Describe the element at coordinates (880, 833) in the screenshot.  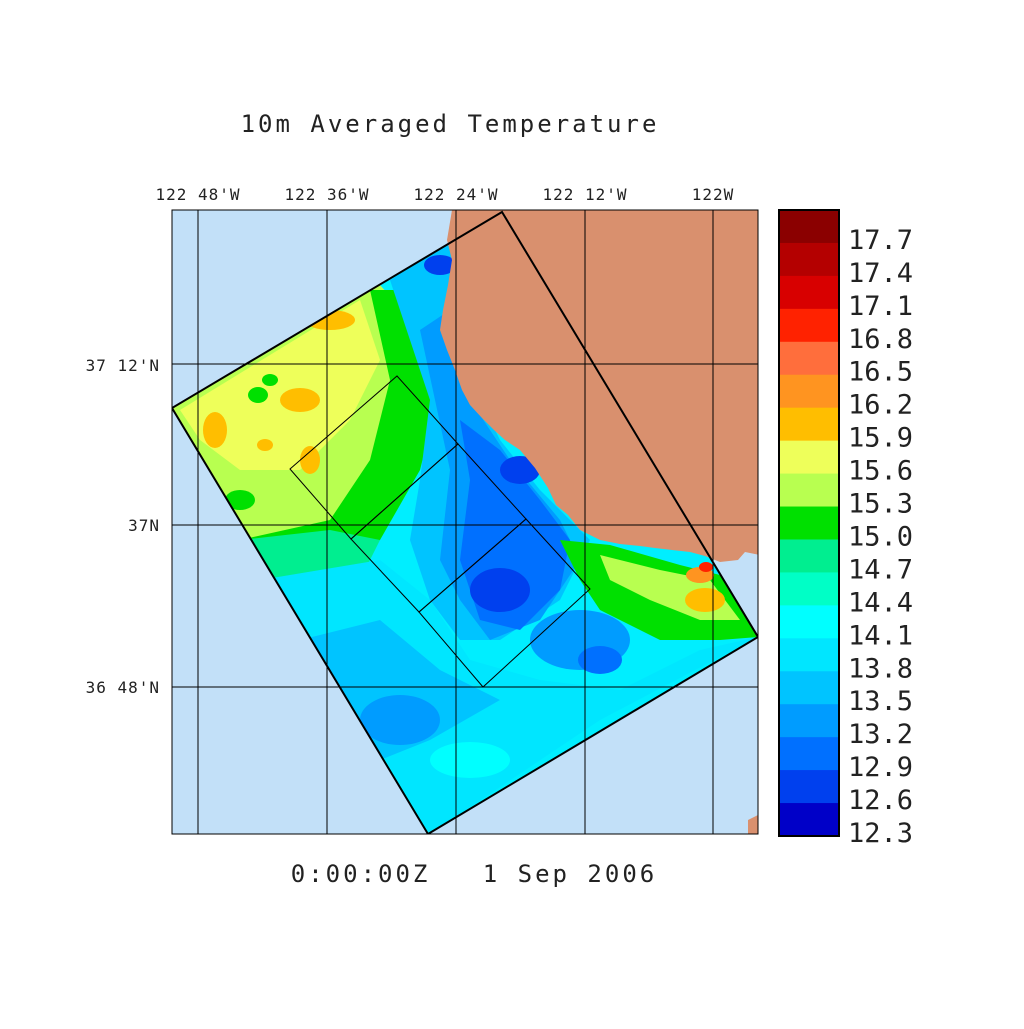
I see `colorbar-label: 12.3` at that location.